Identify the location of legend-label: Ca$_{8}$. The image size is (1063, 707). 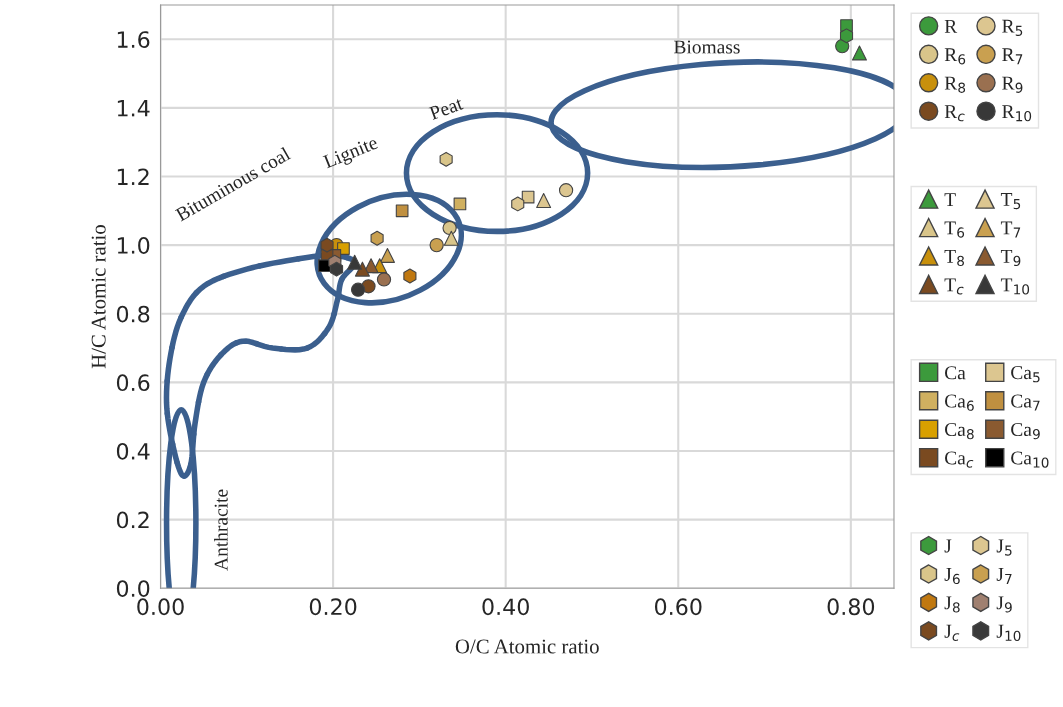
(959, 431).